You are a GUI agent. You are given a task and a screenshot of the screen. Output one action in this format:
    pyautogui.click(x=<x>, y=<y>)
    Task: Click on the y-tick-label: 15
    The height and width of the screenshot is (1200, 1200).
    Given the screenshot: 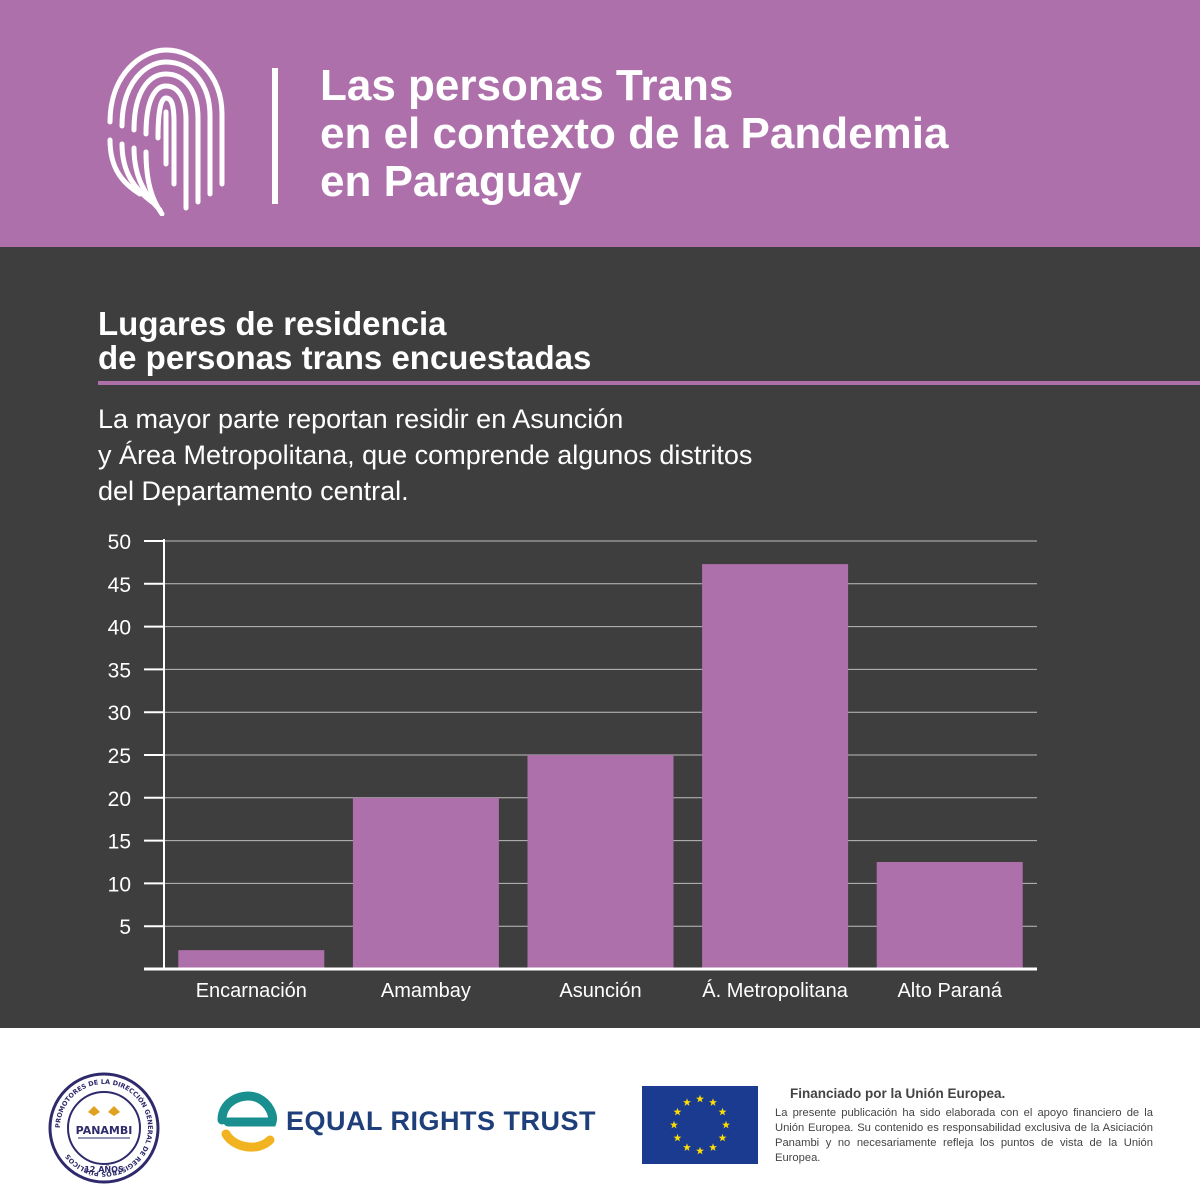 What is the action you would take?
    pyautogui.click(x=119, y=842)
    